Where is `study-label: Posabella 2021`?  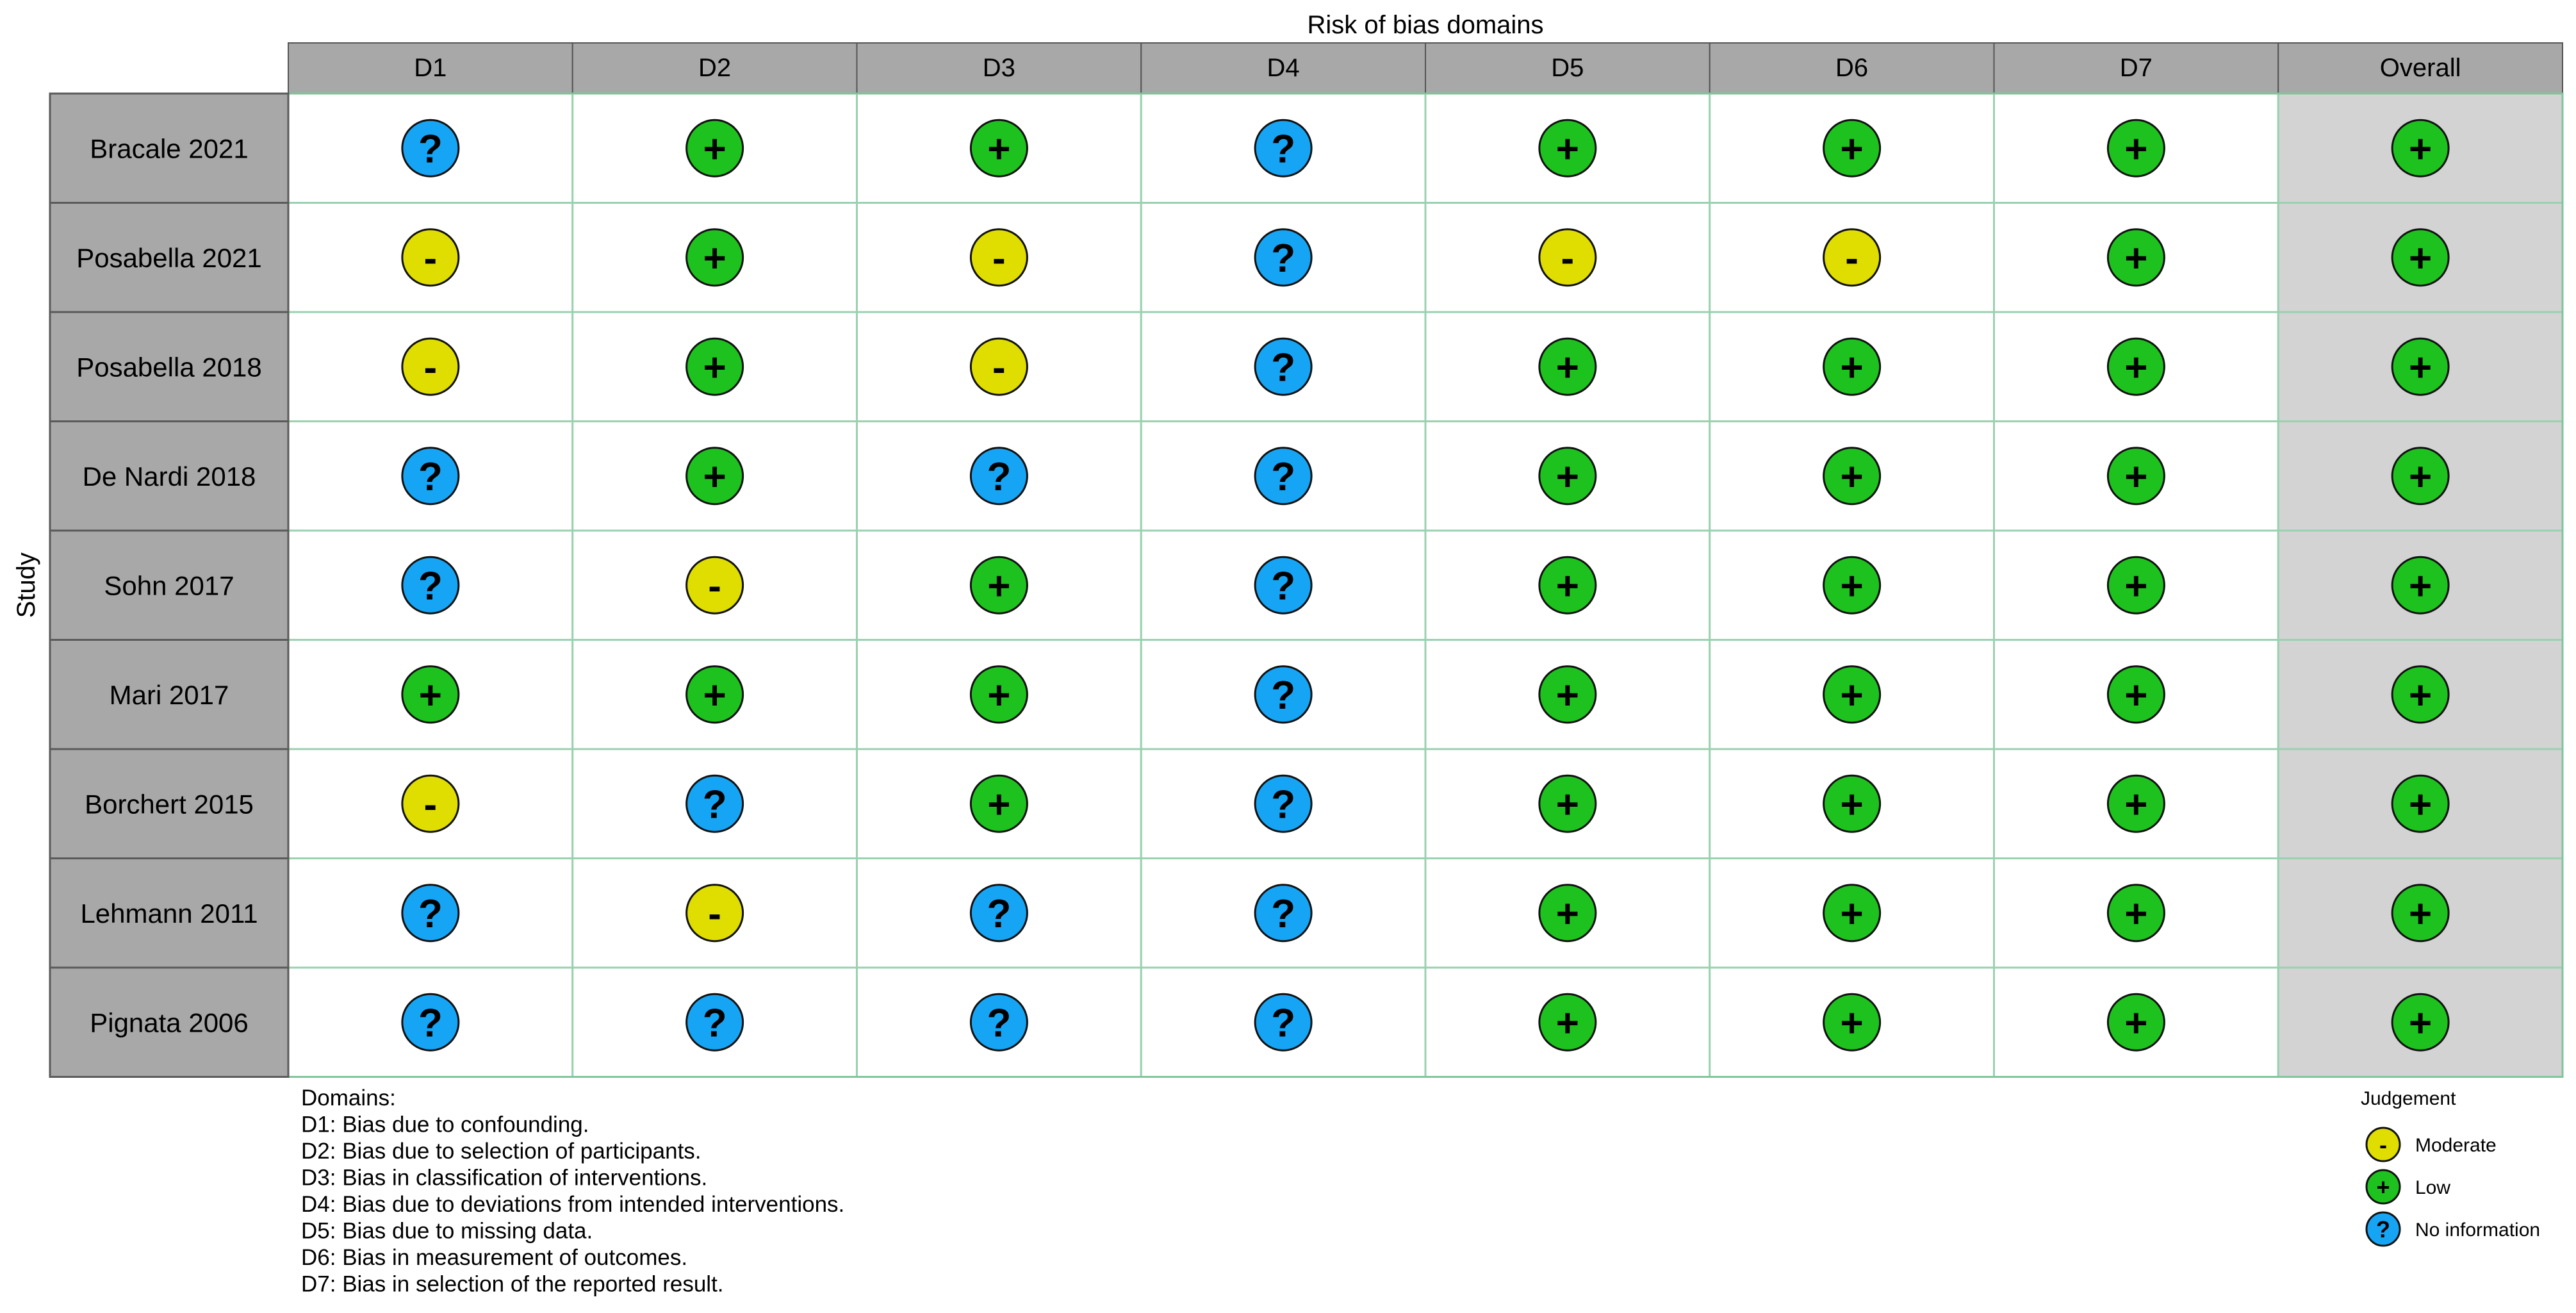
study-label: Posabella 2021 is located at coordinates (169, 258).